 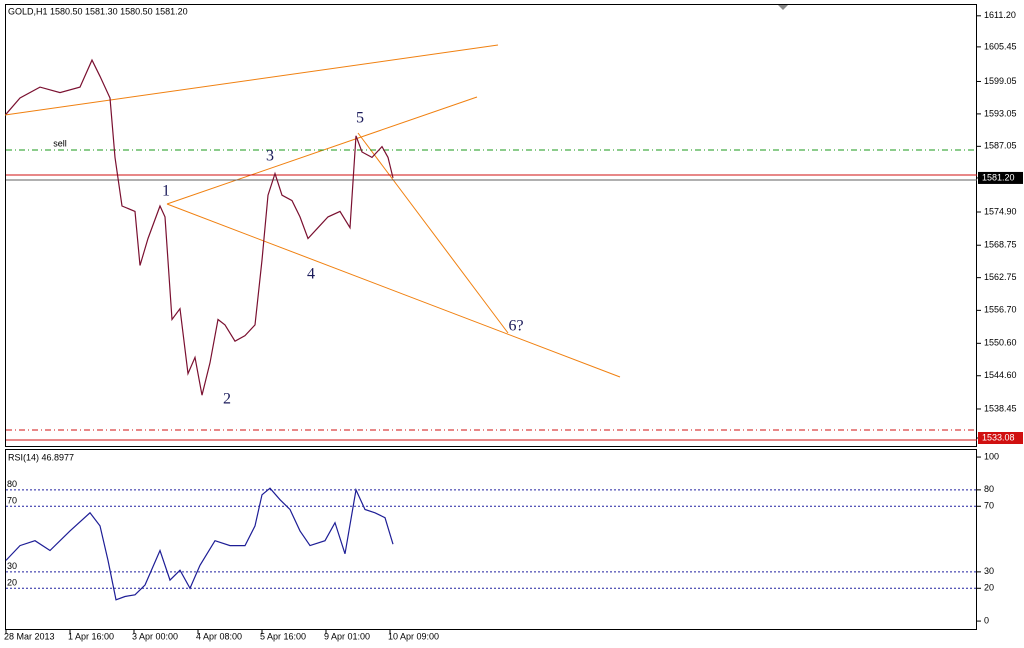 I want to click on annotation: 6?, so click(x=515, y=326).